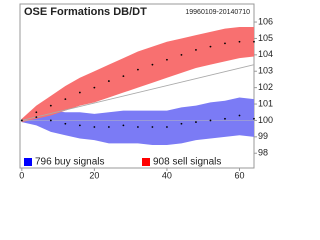  I want to click on y-tick-label: 102, so click(265, 87).